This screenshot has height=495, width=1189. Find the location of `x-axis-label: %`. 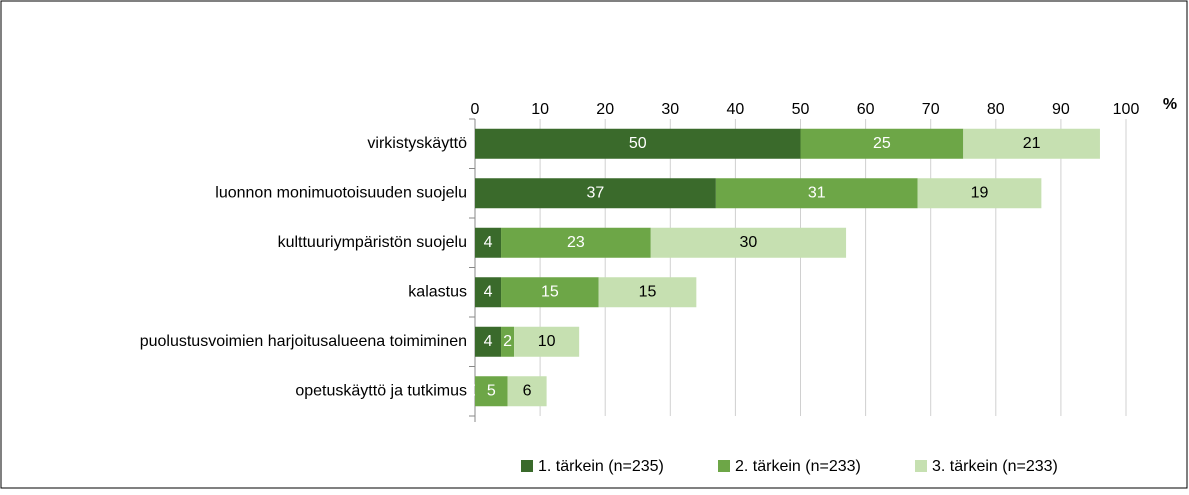

x-axis-label: % is located at coordinates (1170, 104).